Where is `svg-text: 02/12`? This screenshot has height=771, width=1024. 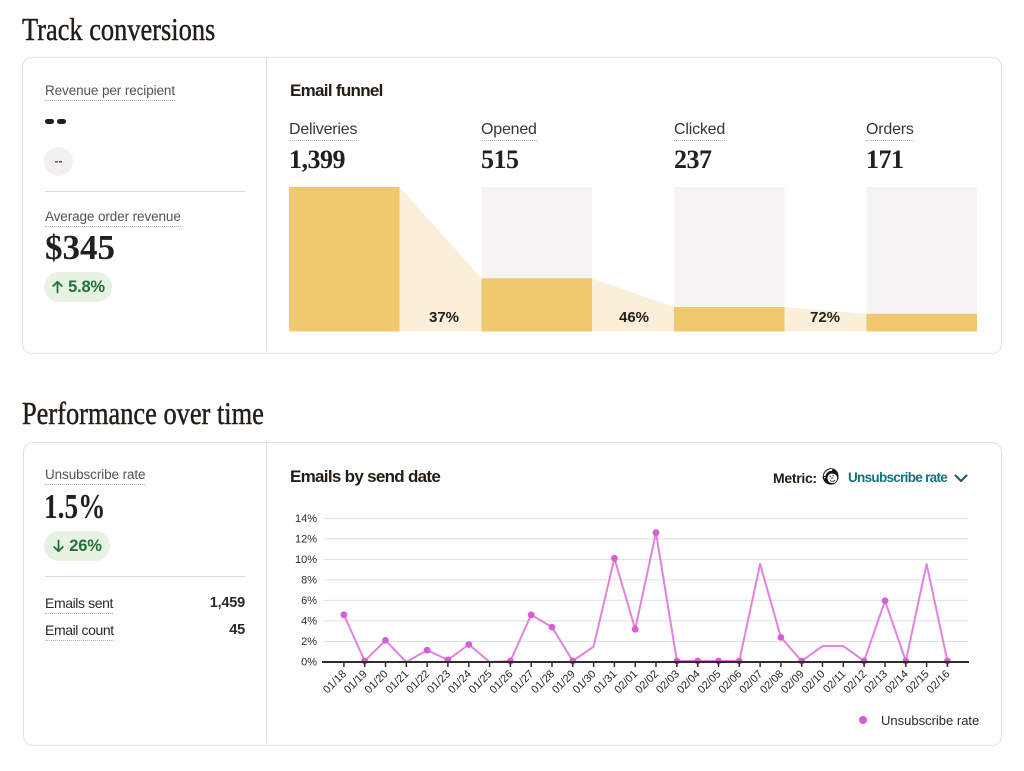
svg-text: 02/12 is located at coordinates (855, 682).